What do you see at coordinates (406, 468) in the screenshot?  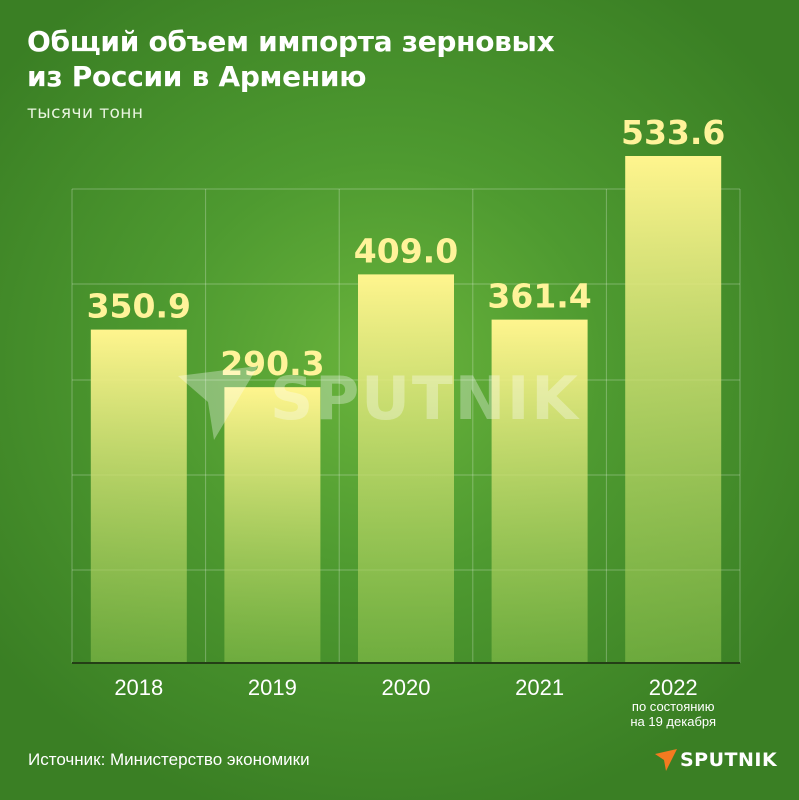 I see `bar-2020` at bounding box center [406, 468].